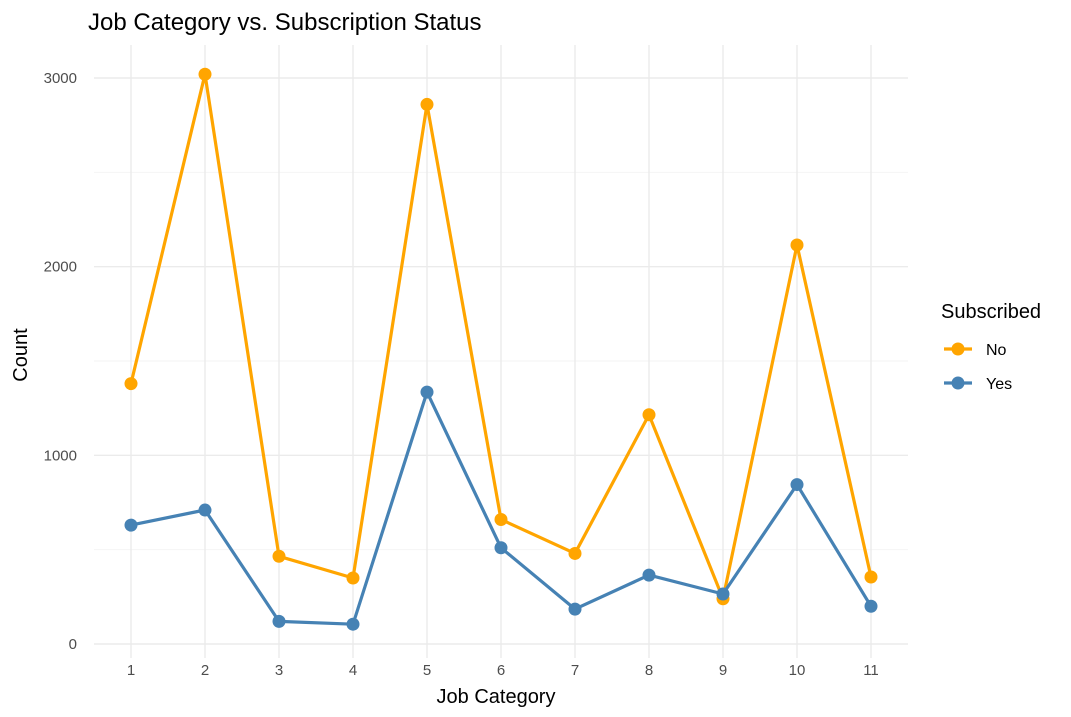  What do you see at coordinates (999, 384) in the screenshot?
I see `legend-label: Yes` at bounding box center [999, 384].